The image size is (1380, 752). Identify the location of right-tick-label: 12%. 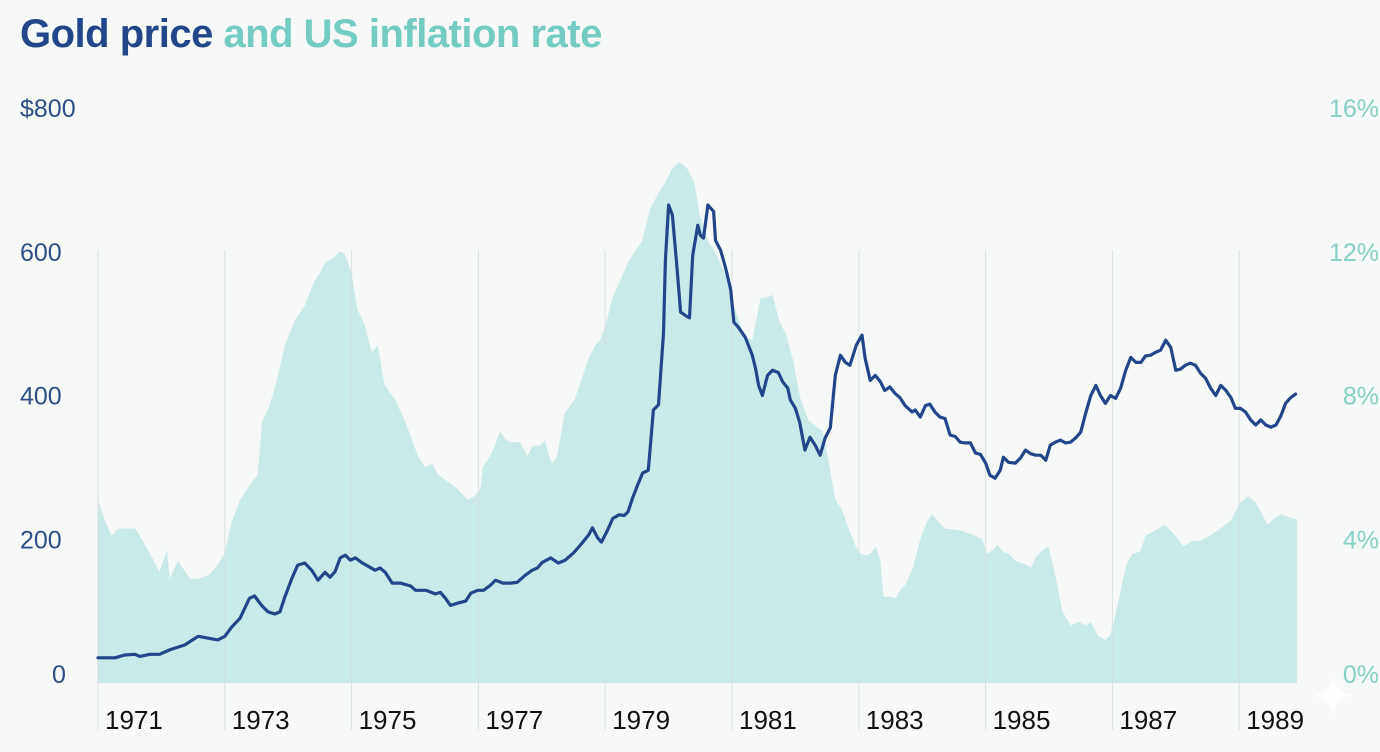
(1354, 253).